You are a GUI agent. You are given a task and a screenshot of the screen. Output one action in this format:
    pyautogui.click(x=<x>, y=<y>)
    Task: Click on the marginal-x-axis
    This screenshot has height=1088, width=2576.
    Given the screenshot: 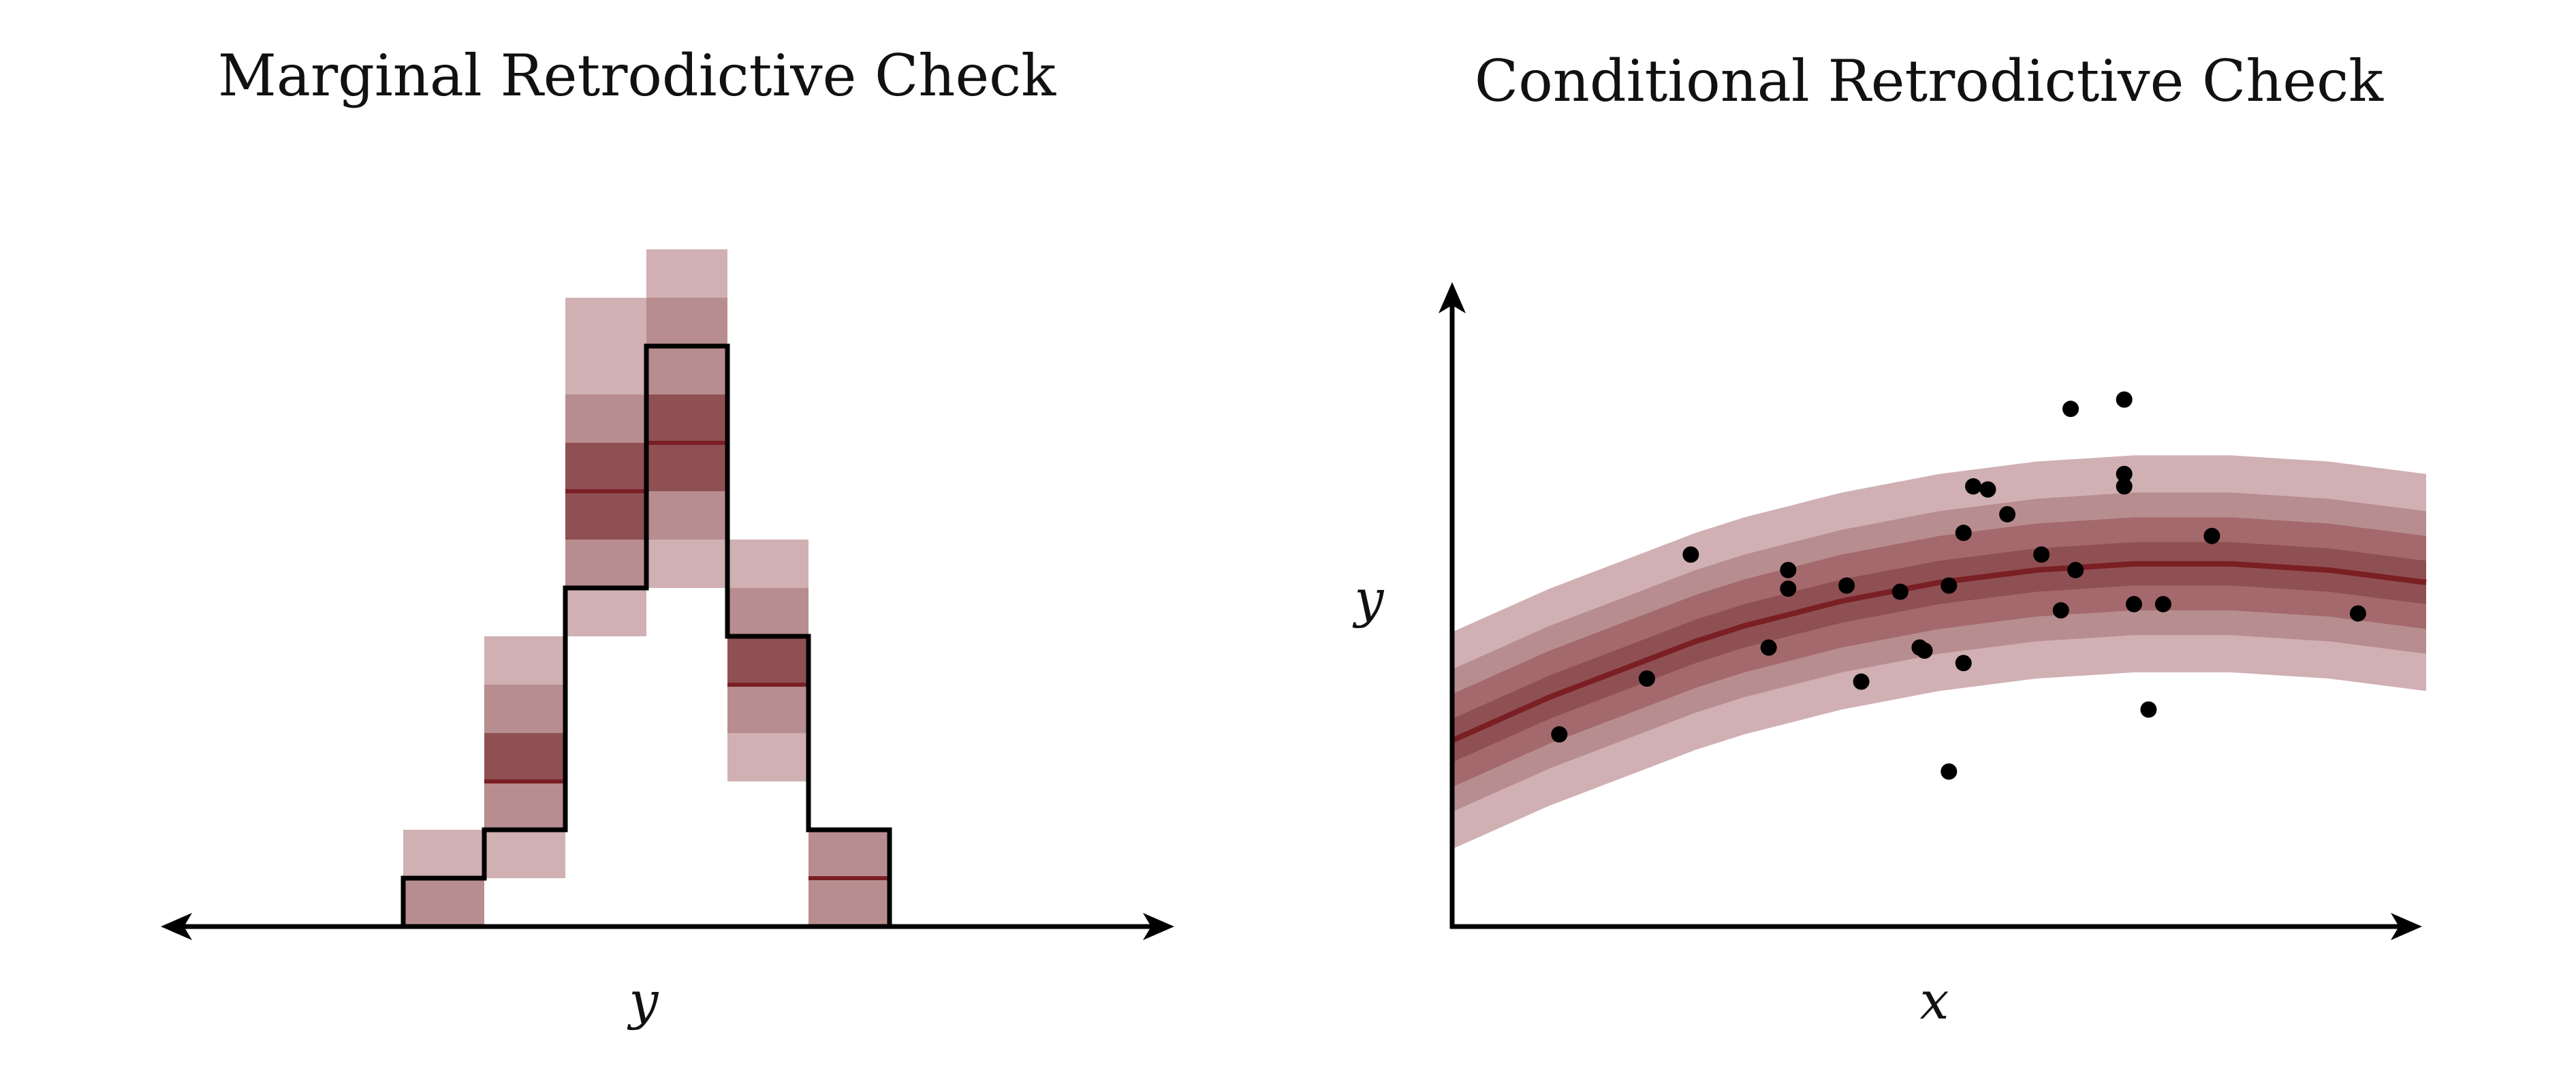 What is the action you would take?
    pyautogui.click(x=667, y=926)
    